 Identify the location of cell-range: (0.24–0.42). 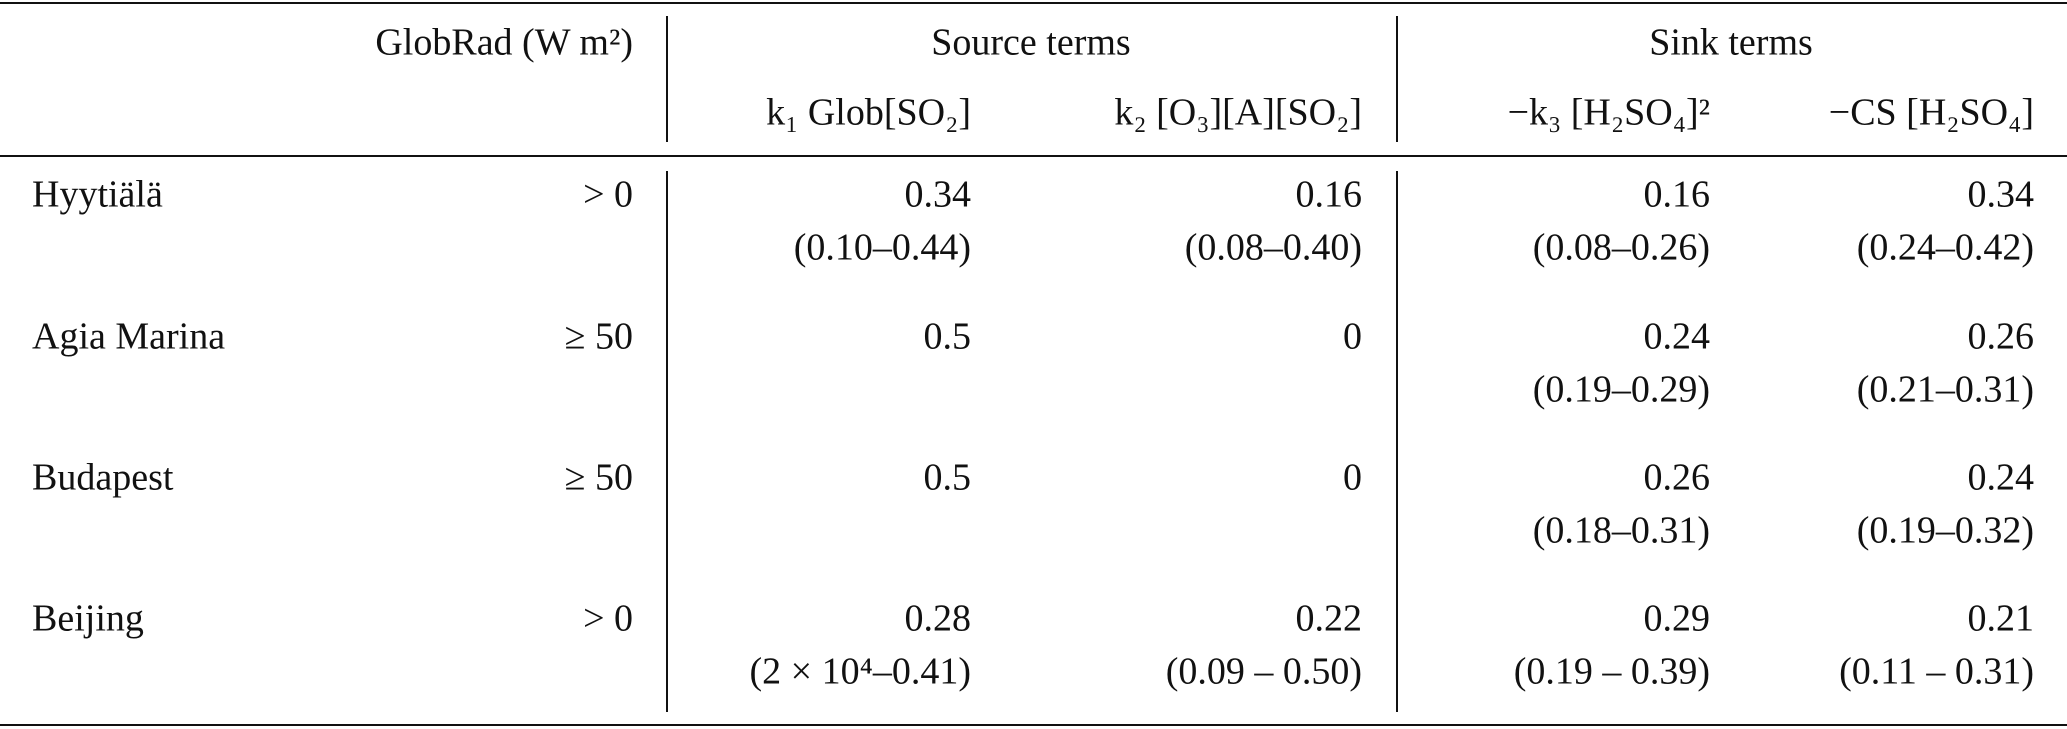
(1945, 248).